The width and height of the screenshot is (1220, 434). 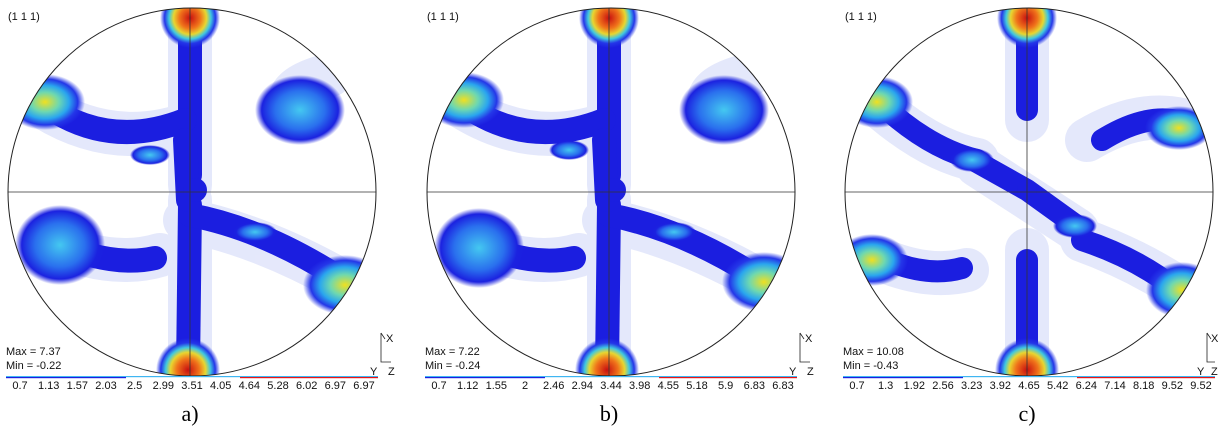 What do you see at coordinates (668, 386) in the screenshot?
I see `color-scale-tick: 4.55` at bounding box center [668, 386].